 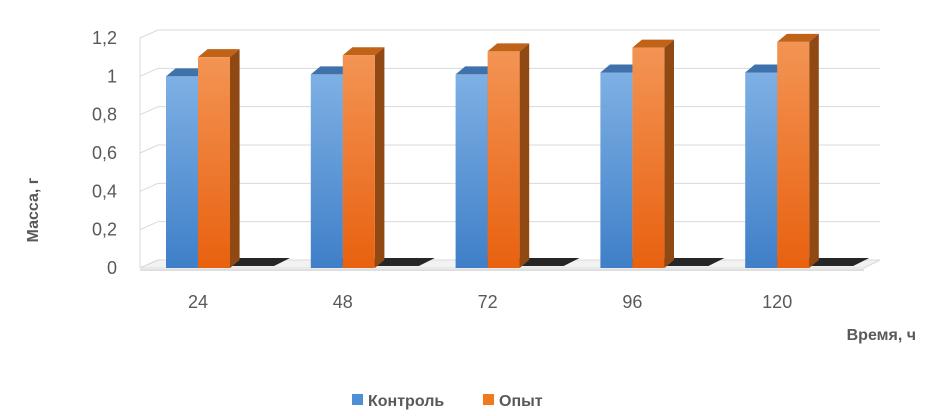 I want to click on legend-label-control: Контроль, so click(x=406, y=401).